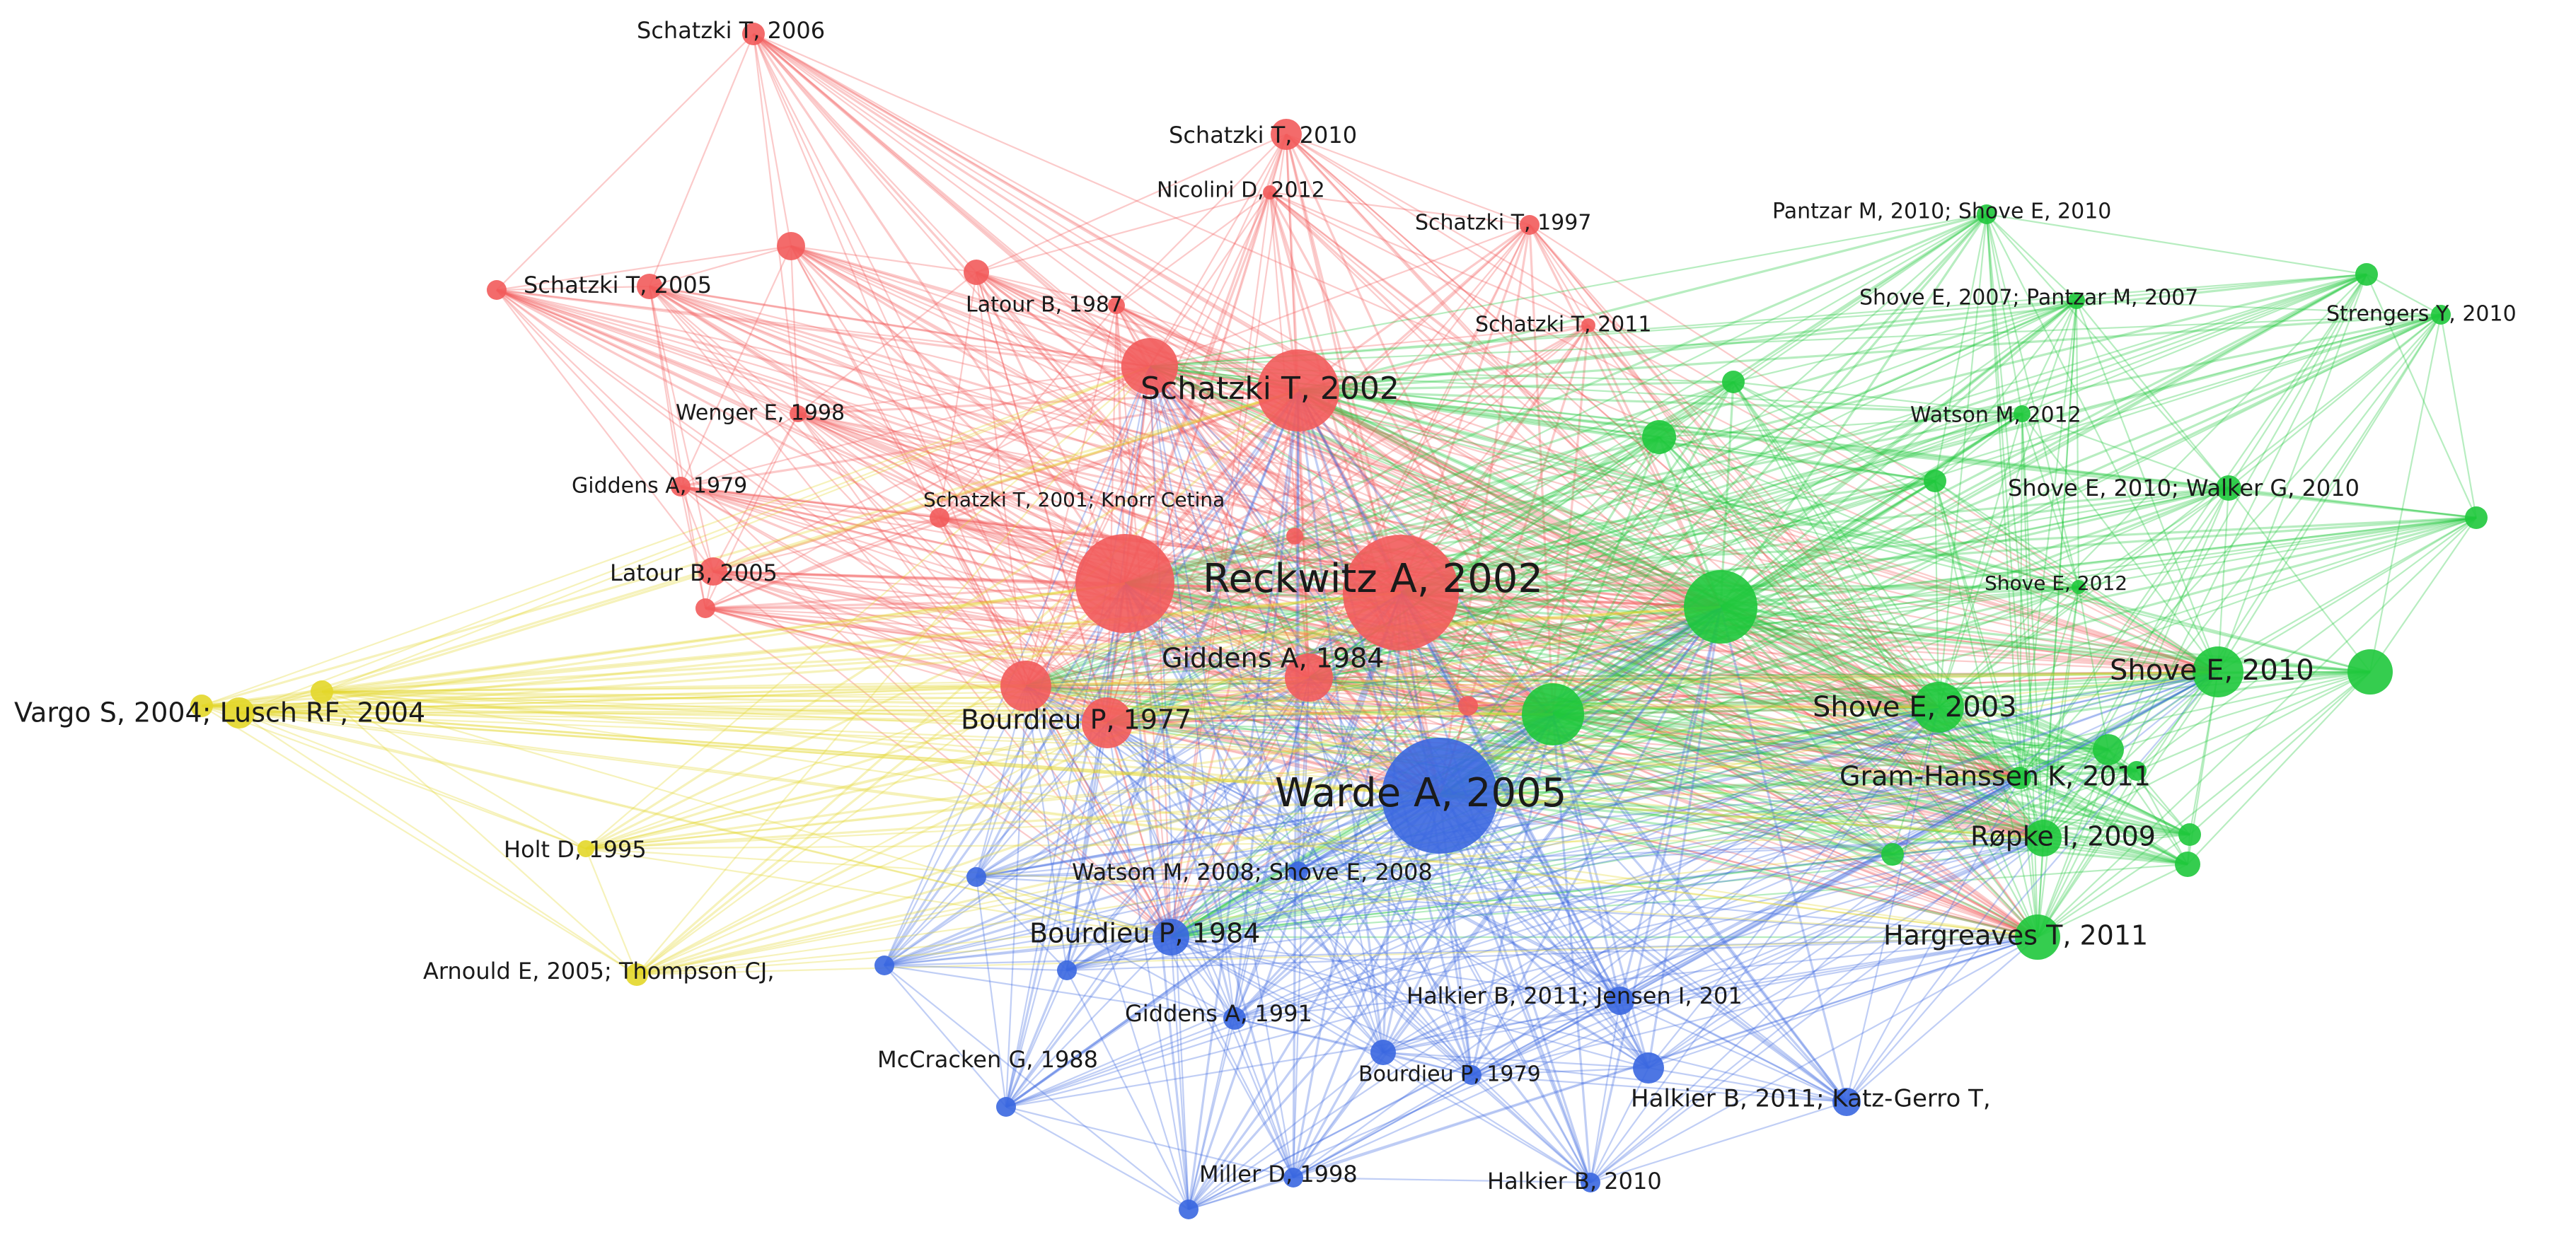 The image size is (2576, 1237). I want to click on node-r22, so click(705, 608).